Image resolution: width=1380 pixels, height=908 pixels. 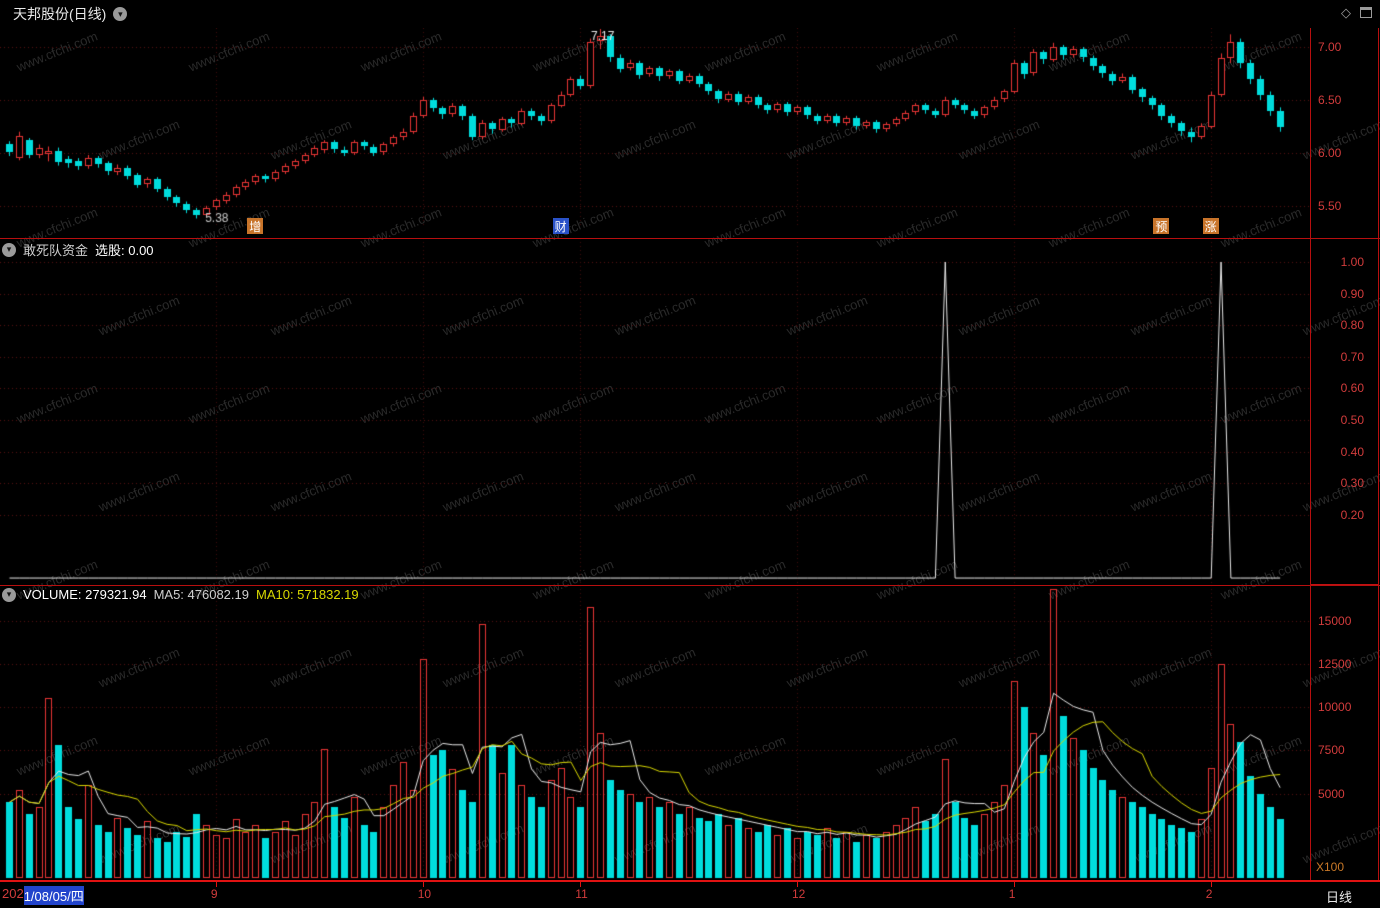 I want to click on stock-title: 天邦股份(日线), so click(x=60, y=14).